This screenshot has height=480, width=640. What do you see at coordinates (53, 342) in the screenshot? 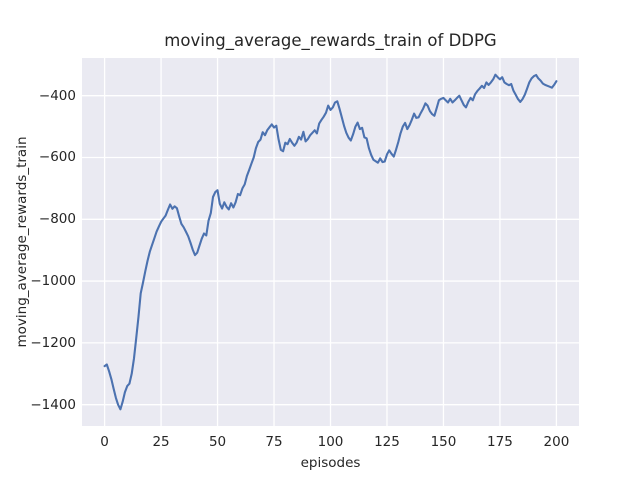
I see `y-tick-label: −1200` at bounding box center [53, 342].